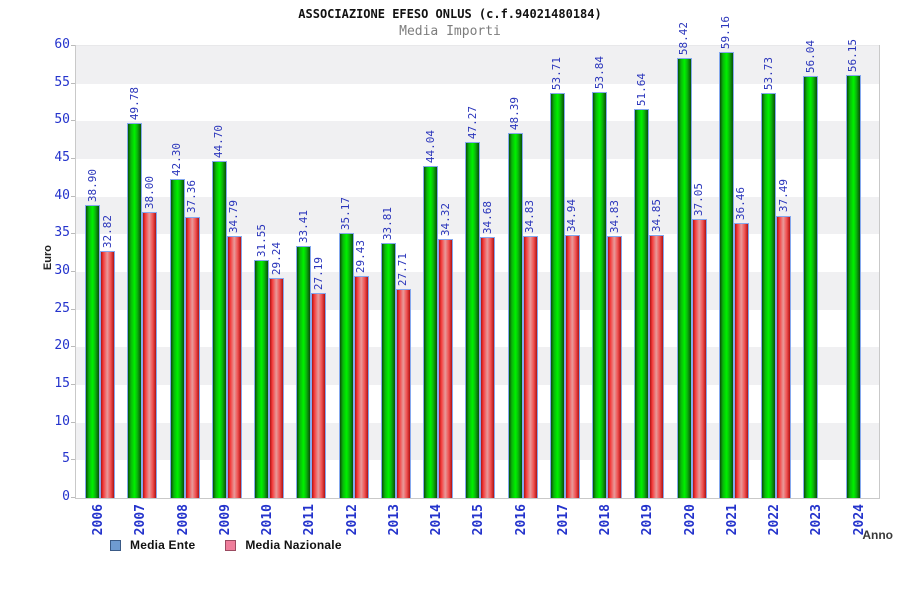  Describe the element at coordinates (699, 358) in the screenshot. I see `bar-media-nazionale-2020` at that location.